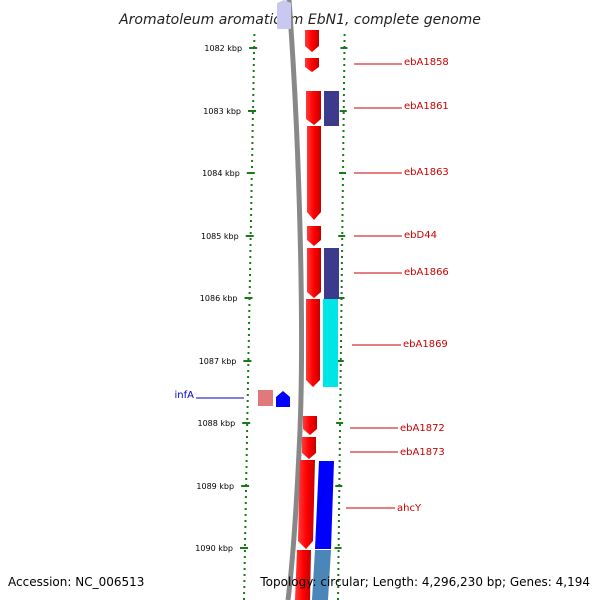  What do you see at coordinates (409, 508) in the screenshot?
I see `gene-label-ahcY: ahcY` at bounding box center [409, 508].